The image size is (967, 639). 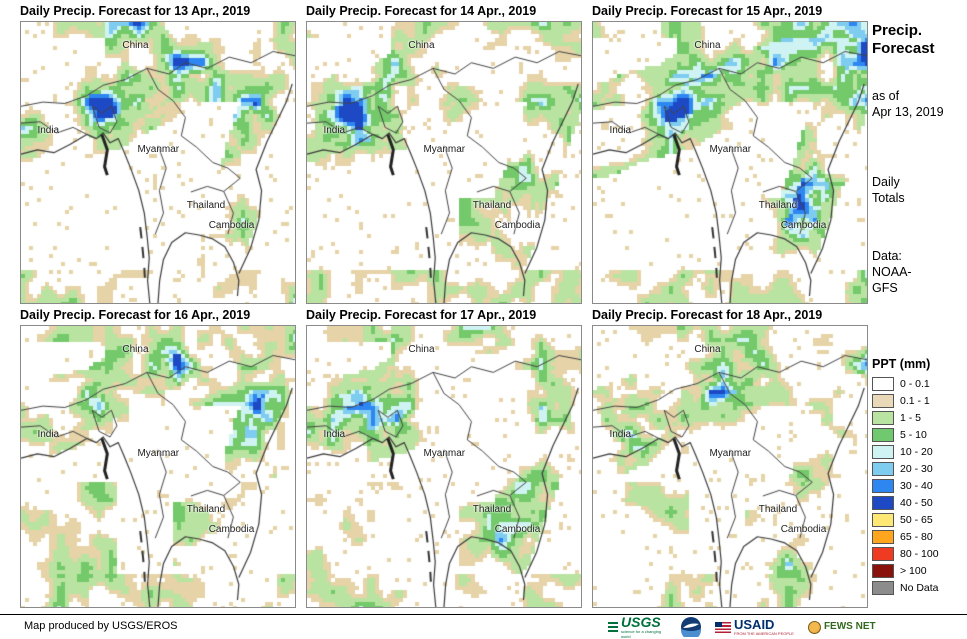 I want to click on usaid-tagline: FROM THE AMERICAN PEOPLE, so click(x=764, y=633).